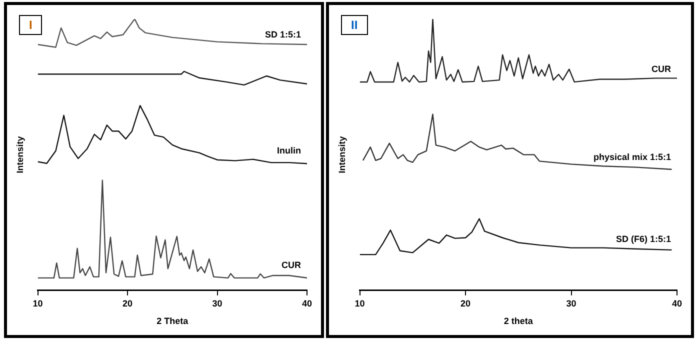 The height and width of the screenshot is (348, 699). What do you see at coordinates (519, 321) in the screenshot?
I see `x-axis-title: 2 theta` at bounding box center [519, 321].